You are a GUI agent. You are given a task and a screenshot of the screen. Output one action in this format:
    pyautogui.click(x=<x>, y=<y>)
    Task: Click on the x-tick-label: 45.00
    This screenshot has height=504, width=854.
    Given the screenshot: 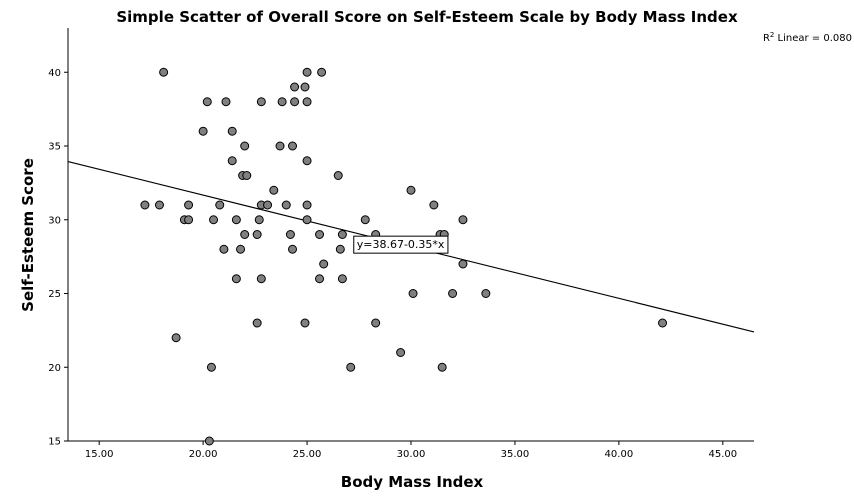 What is the action you would take?
    pyautogui.click(x=722, y=454)
    